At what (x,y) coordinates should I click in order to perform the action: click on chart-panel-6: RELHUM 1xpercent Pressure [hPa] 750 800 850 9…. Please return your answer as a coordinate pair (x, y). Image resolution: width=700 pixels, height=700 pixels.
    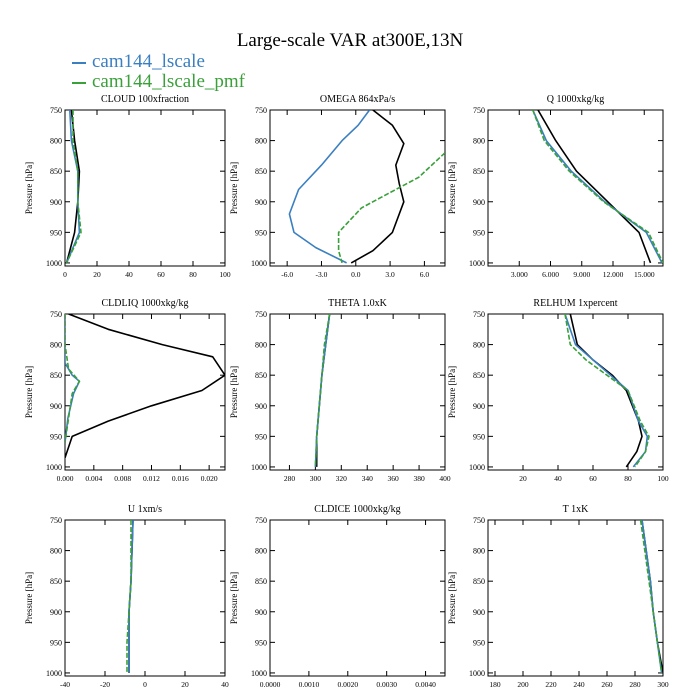
    Looking at the image, I should click on (558, 390).